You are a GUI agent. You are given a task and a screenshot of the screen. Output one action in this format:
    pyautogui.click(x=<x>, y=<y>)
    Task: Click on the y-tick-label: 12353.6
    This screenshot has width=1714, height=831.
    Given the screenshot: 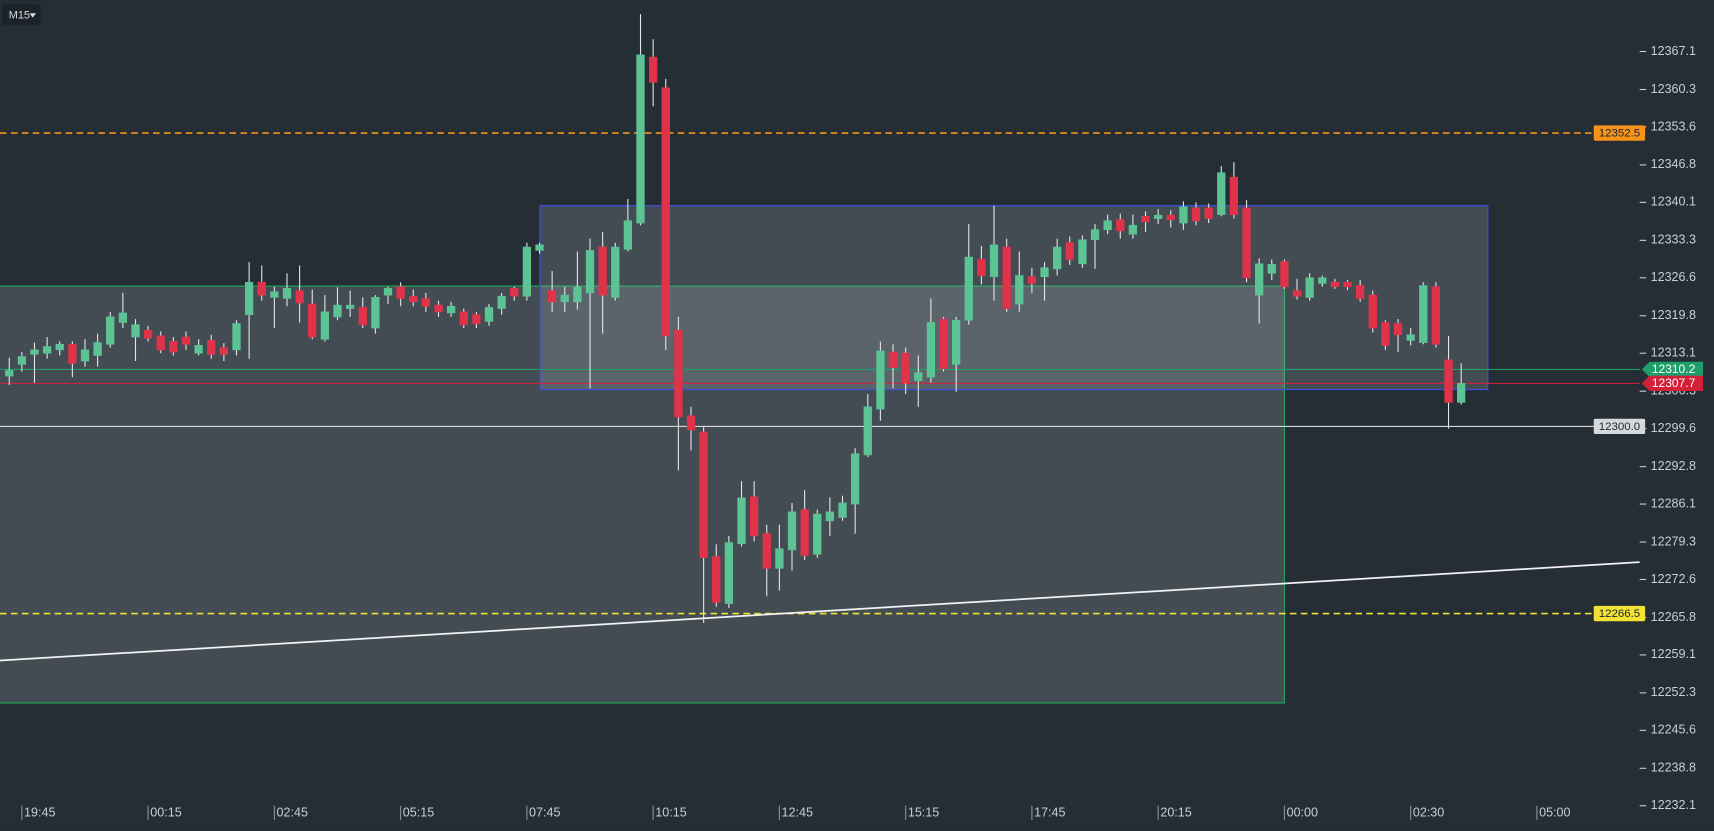 What is the action you would take?
    pyautogui.click(x=1673, y=126)
    